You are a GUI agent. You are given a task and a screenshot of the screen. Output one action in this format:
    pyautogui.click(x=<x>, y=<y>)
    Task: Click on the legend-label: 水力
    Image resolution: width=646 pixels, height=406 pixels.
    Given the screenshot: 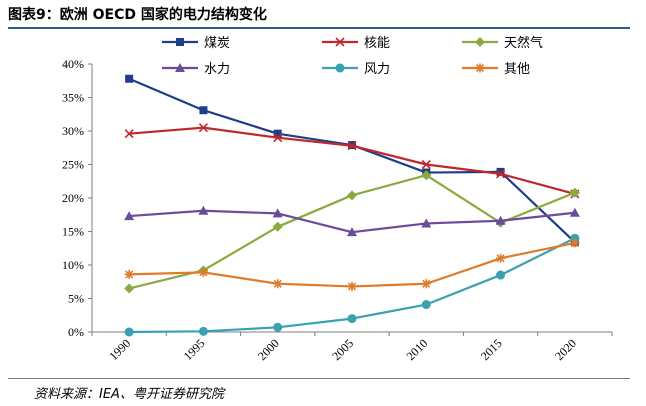 What is the action you would take?
    pyautogui.click(x=217, y=69)
    